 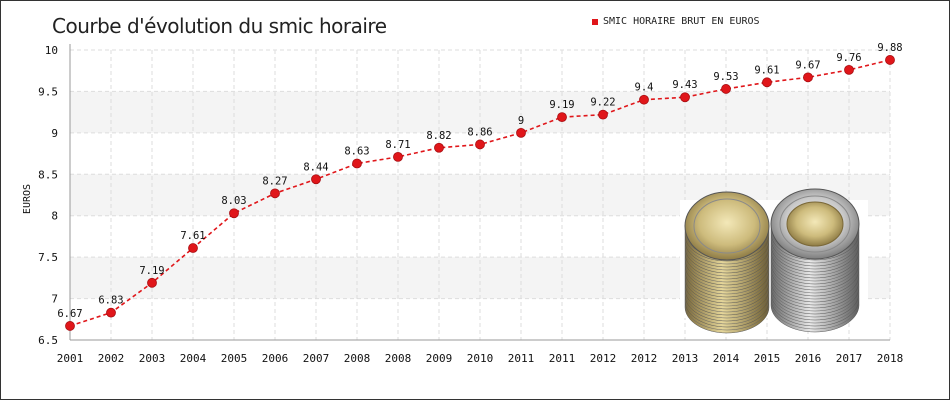 What do you see at coordinates (767, 358) in the screenshot?
I see `x-tick-label: 2015` at bounding box center [767, 358].